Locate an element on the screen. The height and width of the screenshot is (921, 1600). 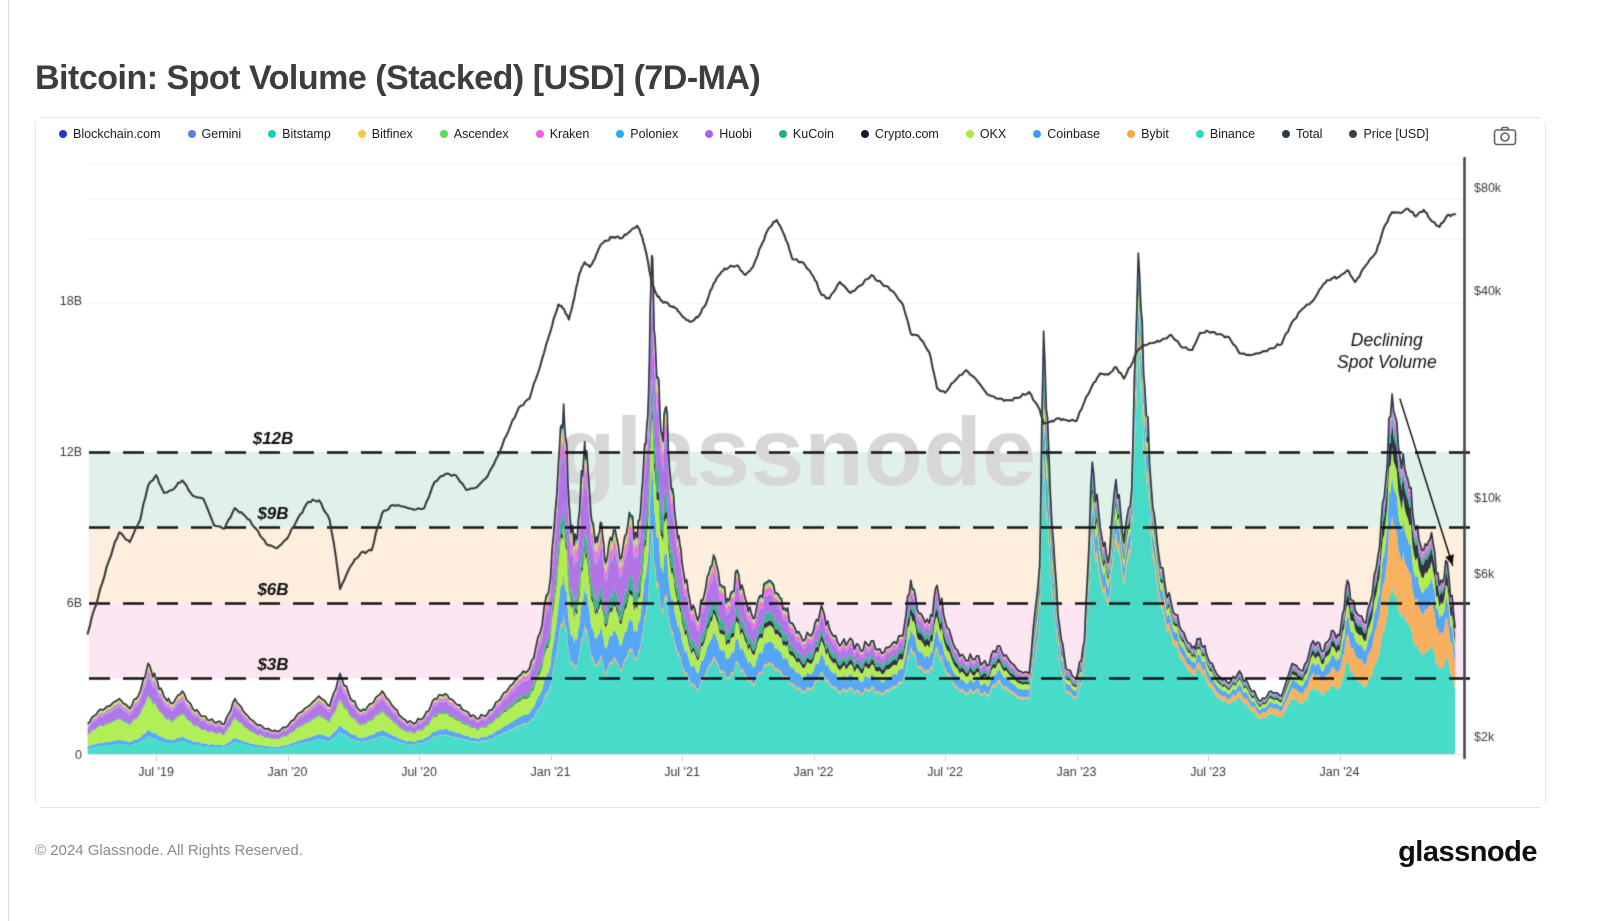
legend-item-label: Kraken is located at coordinates (569, 134).